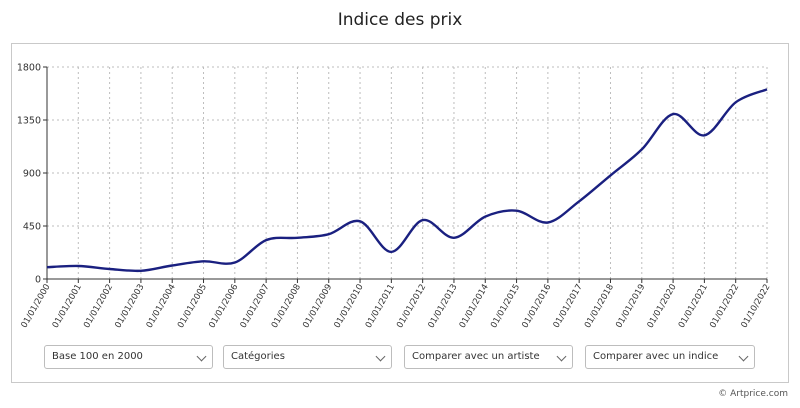 This screenshot has height=408, width=800. What do you see at coordinates (380, 306) in the screenshot?
I see `x-tick-label: 01/01/2011` at bounding box center [380, 306].